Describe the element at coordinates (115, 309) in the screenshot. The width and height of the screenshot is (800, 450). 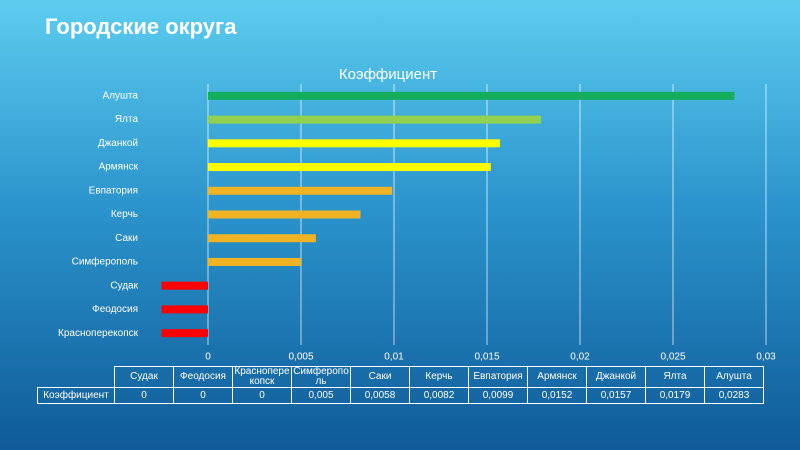
I see `y-tick-label: Феодосия` at that location.